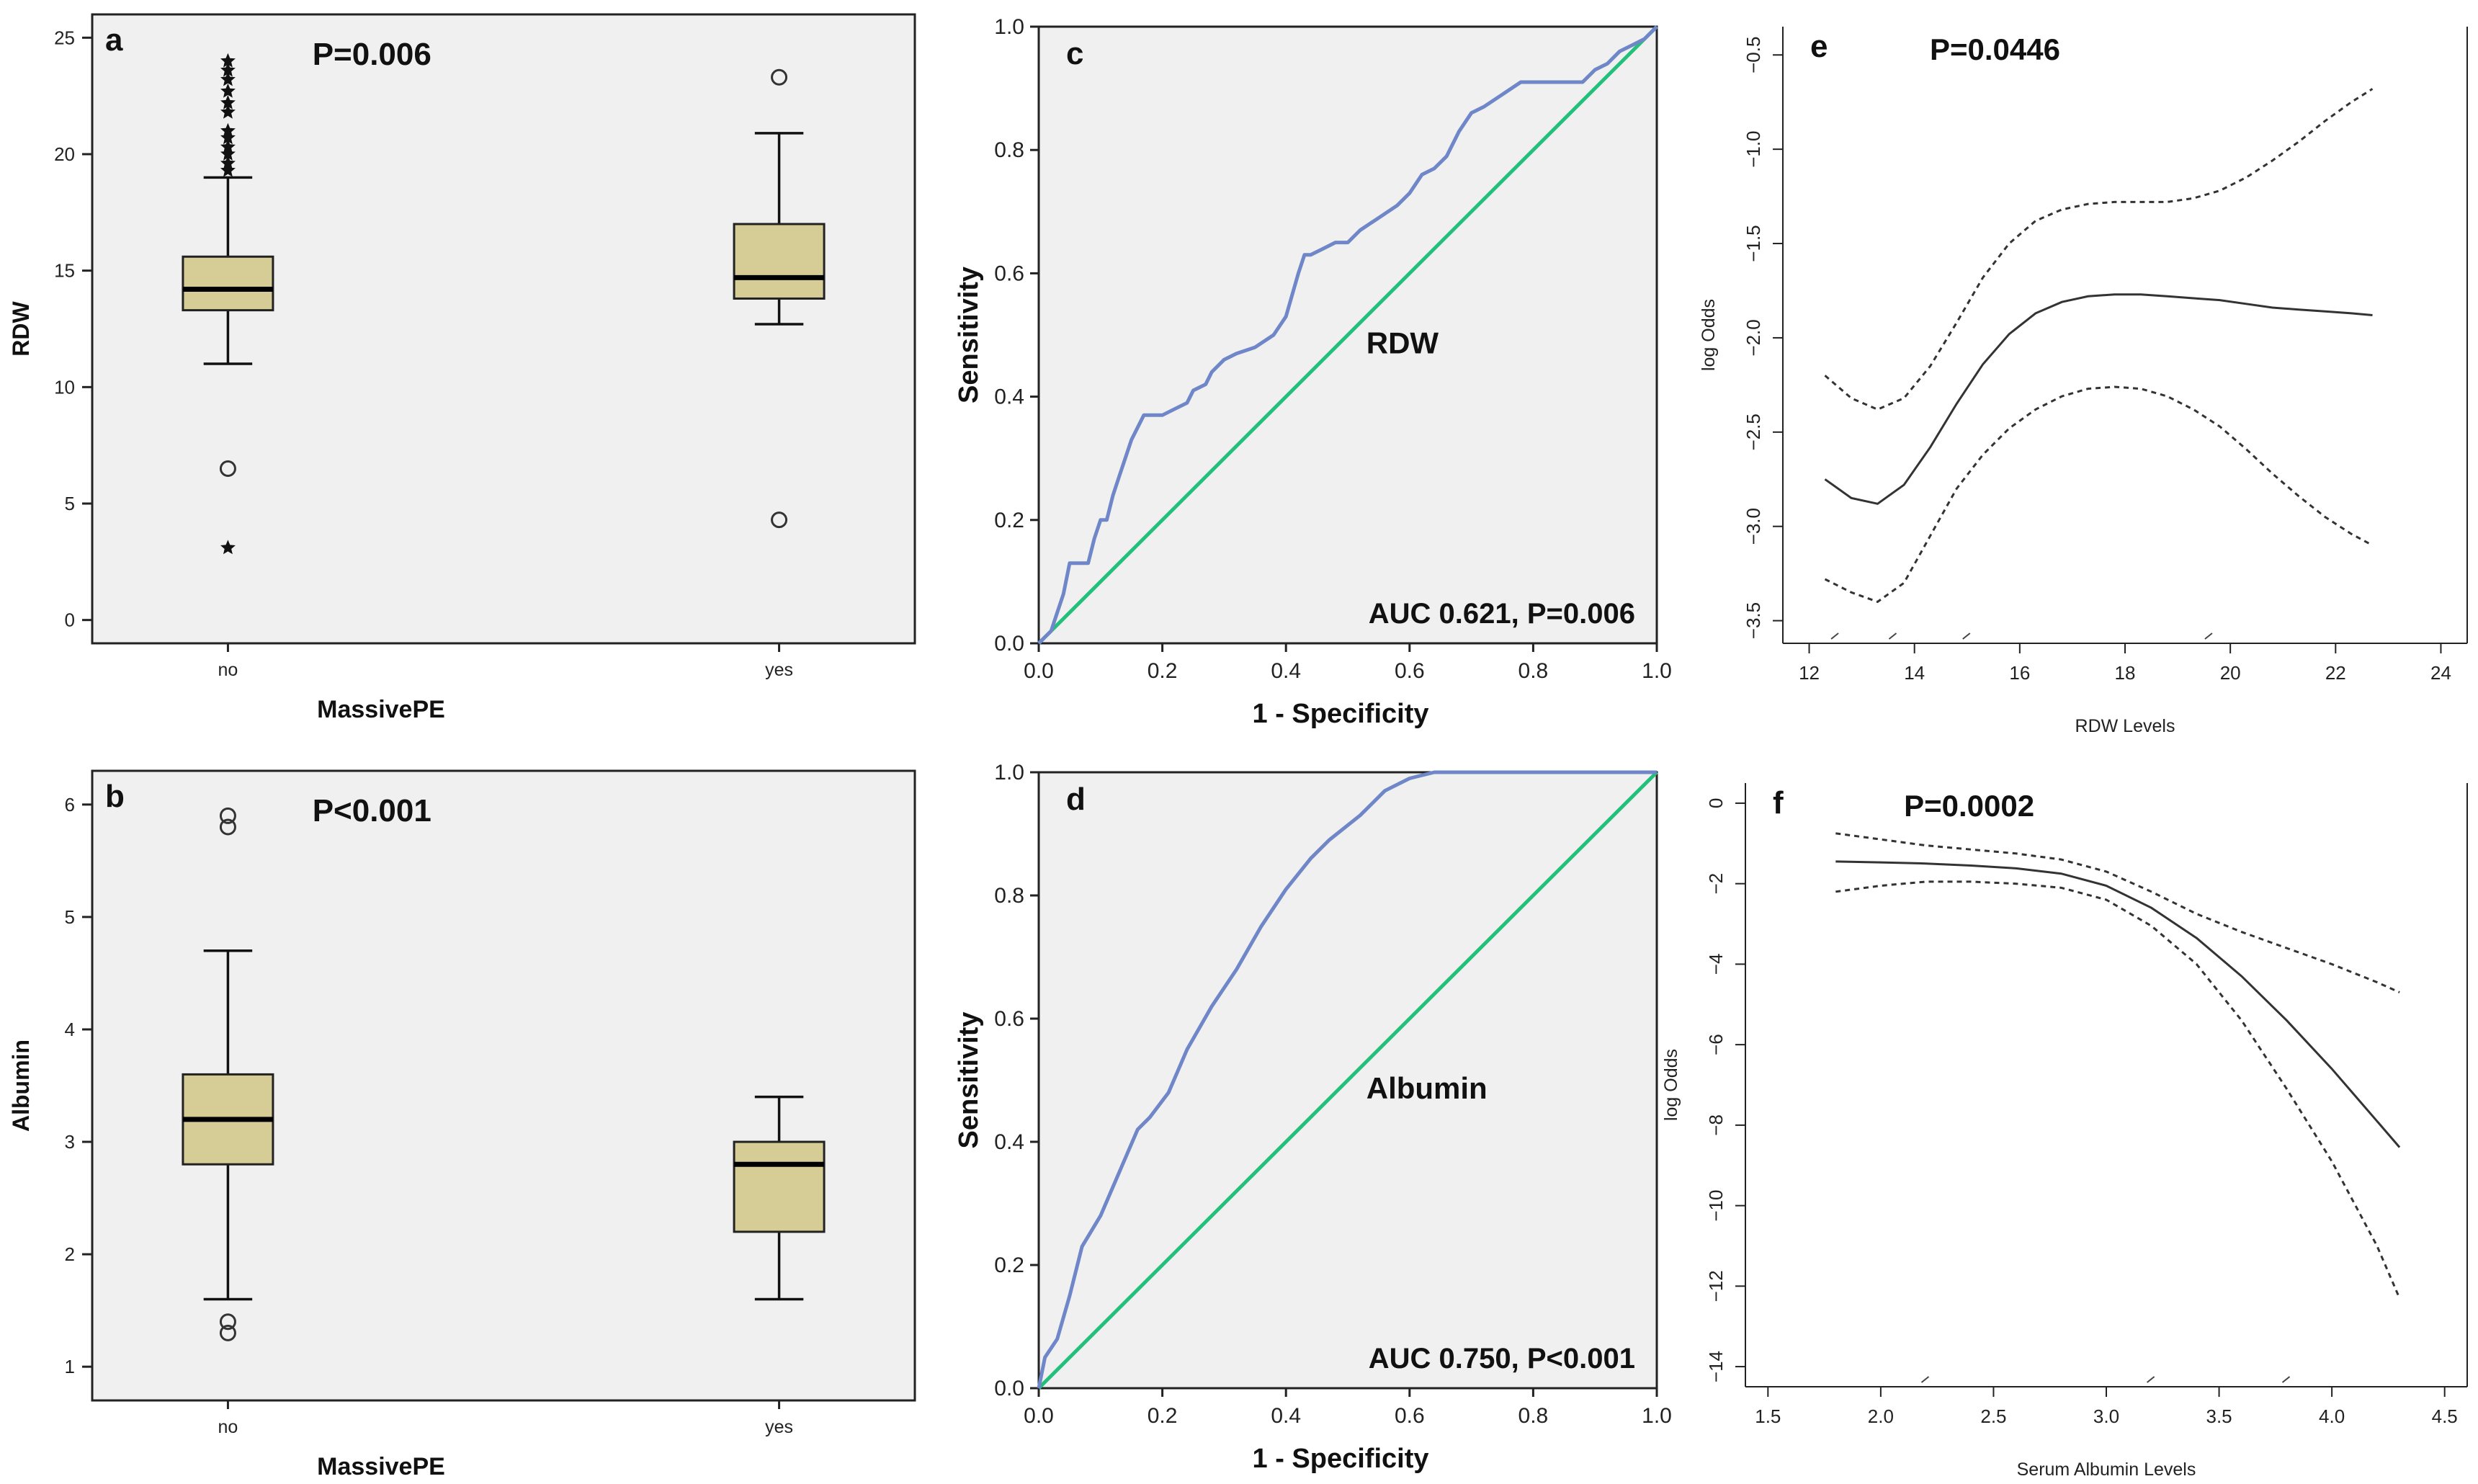 This screenshot has height=1484, width=2478. What do you see at coordinates (1995, 49) in the screenshot?
I see `p-value-annotation: P=0.0446` at bounding box center [1995, 49].